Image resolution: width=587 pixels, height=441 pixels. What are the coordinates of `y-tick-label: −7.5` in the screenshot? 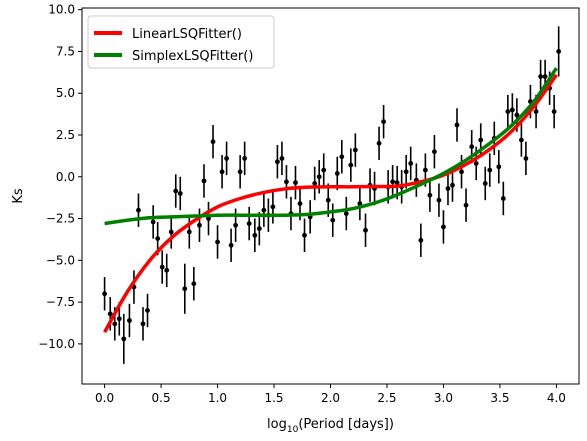 It's located at (60, 302).